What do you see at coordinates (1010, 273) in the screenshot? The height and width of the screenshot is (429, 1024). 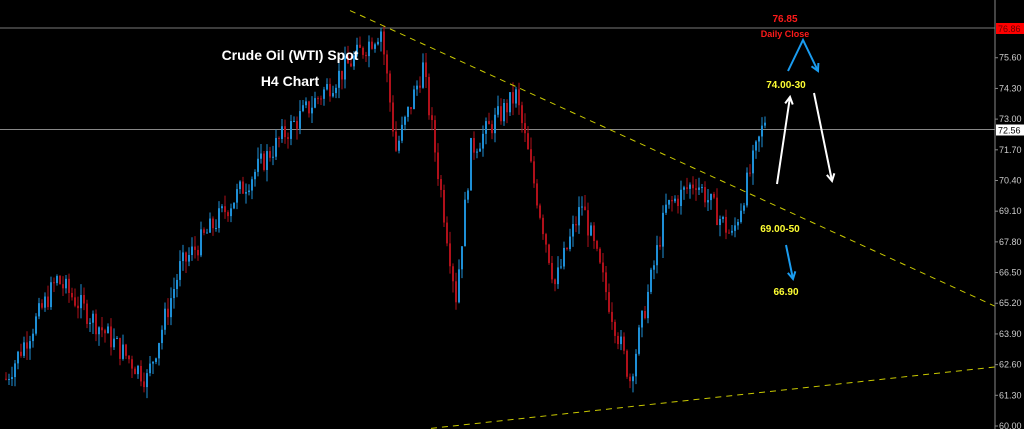 I see `y-tick-label: 66.50` at bounding box center [1010, 273].